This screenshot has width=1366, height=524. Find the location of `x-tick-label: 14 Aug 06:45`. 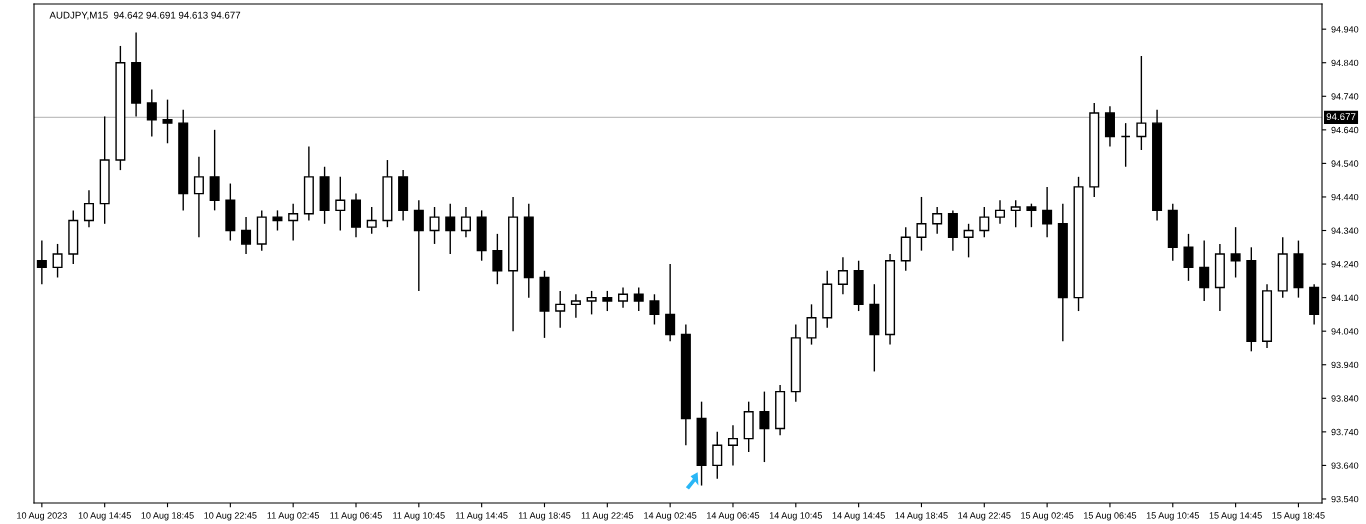

x-tick-label: 14 Aug 06:45 is located at coordinates (733, 516).